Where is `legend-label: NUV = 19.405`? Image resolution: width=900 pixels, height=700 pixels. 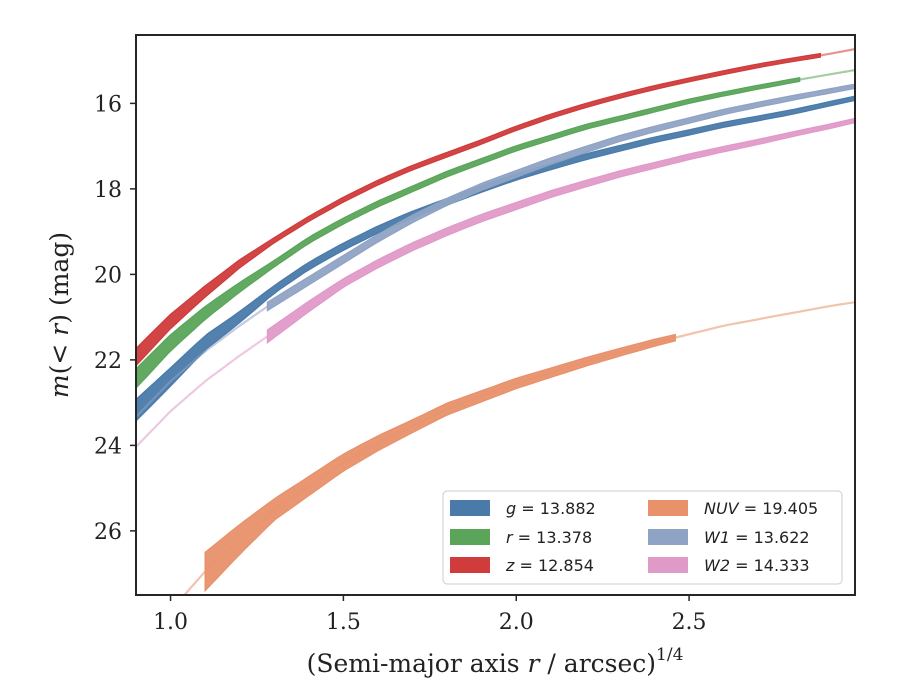 legend-label: NUV = 19.405 is located at coordinates (761, 508).